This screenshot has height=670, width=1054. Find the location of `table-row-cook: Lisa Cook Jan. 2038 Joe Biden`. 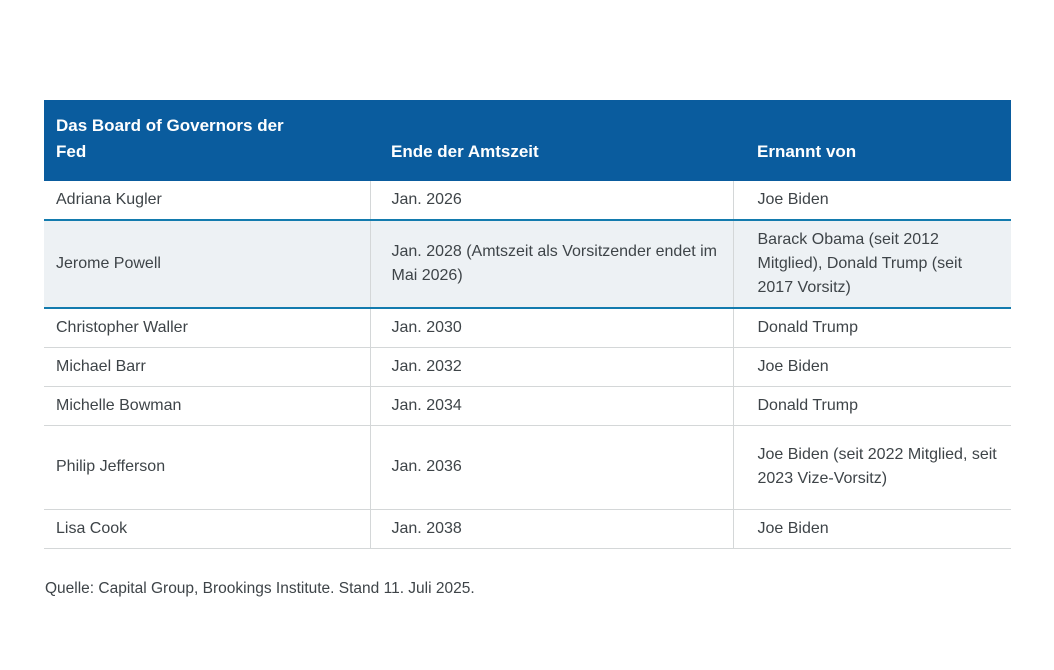

table-row-cook: Lisa Cook Jan. 2038 Joe Biden is located at coordinates (527, 529).